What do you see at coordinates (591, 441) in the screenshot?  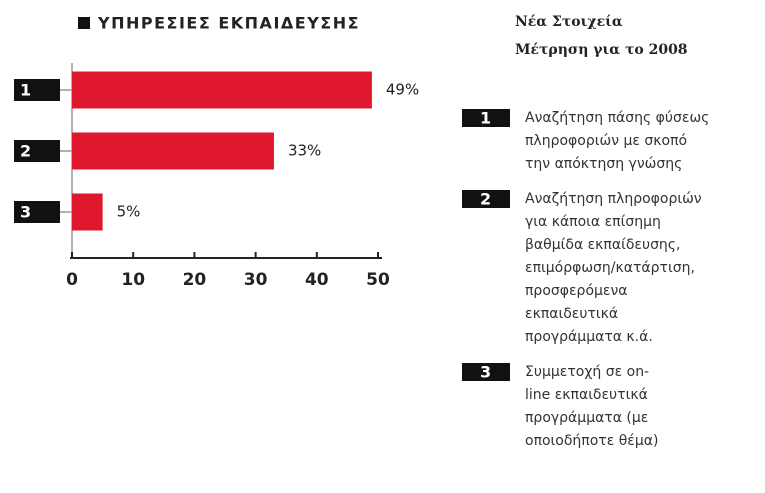 I see `note-text: οποιοδήποτε θέμα)` at bounding box center [591, 441].